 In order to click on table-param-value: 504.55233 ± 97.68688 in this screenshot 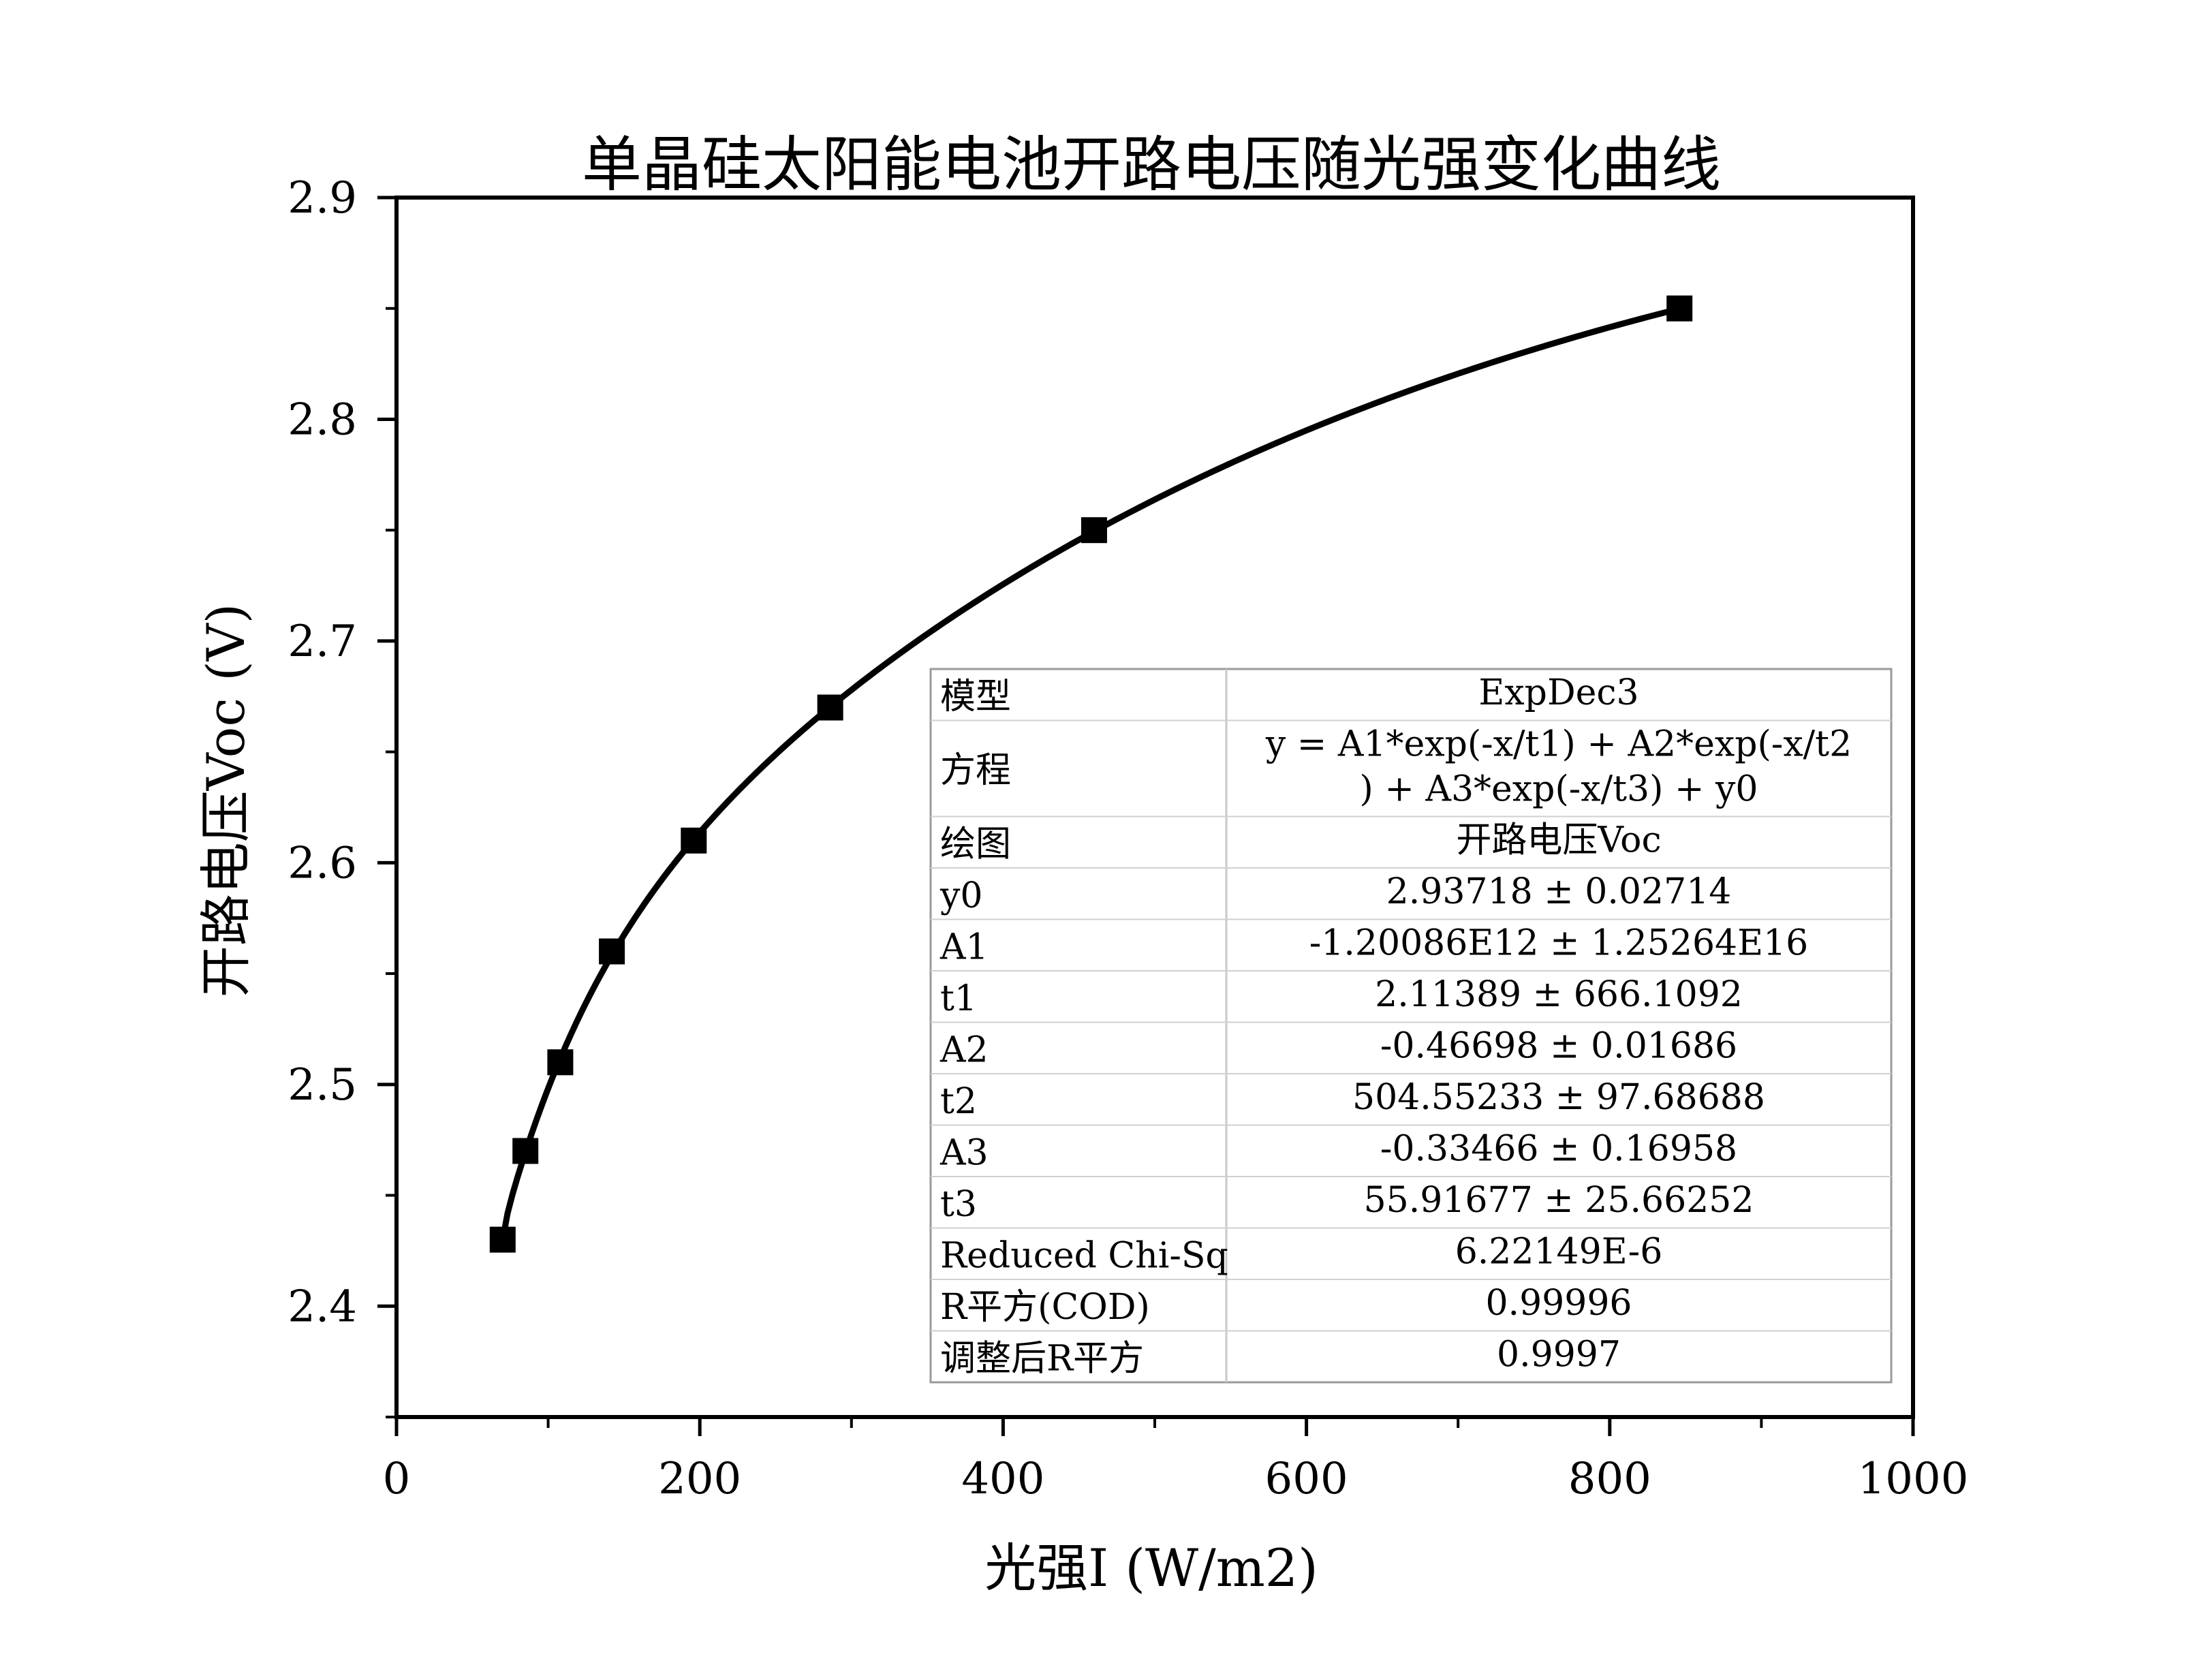, I will do `click(1558, 1097)`.